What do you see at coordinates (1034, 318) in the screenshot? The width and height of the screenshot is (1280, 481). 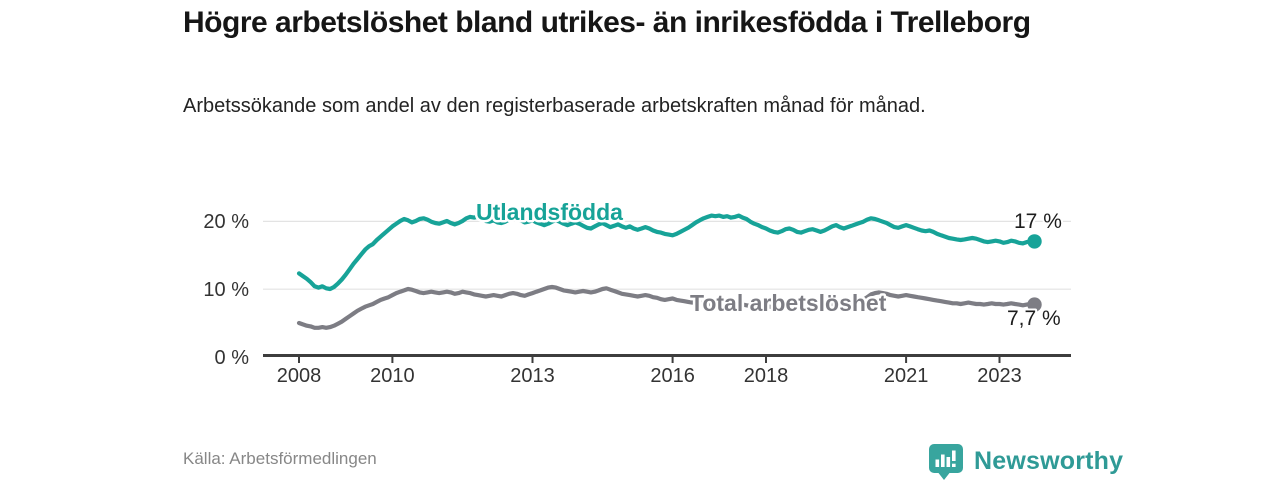 I see `end-value-label-total-arbetsloshet: 7,7 %` at bounding box center [1034, 318].